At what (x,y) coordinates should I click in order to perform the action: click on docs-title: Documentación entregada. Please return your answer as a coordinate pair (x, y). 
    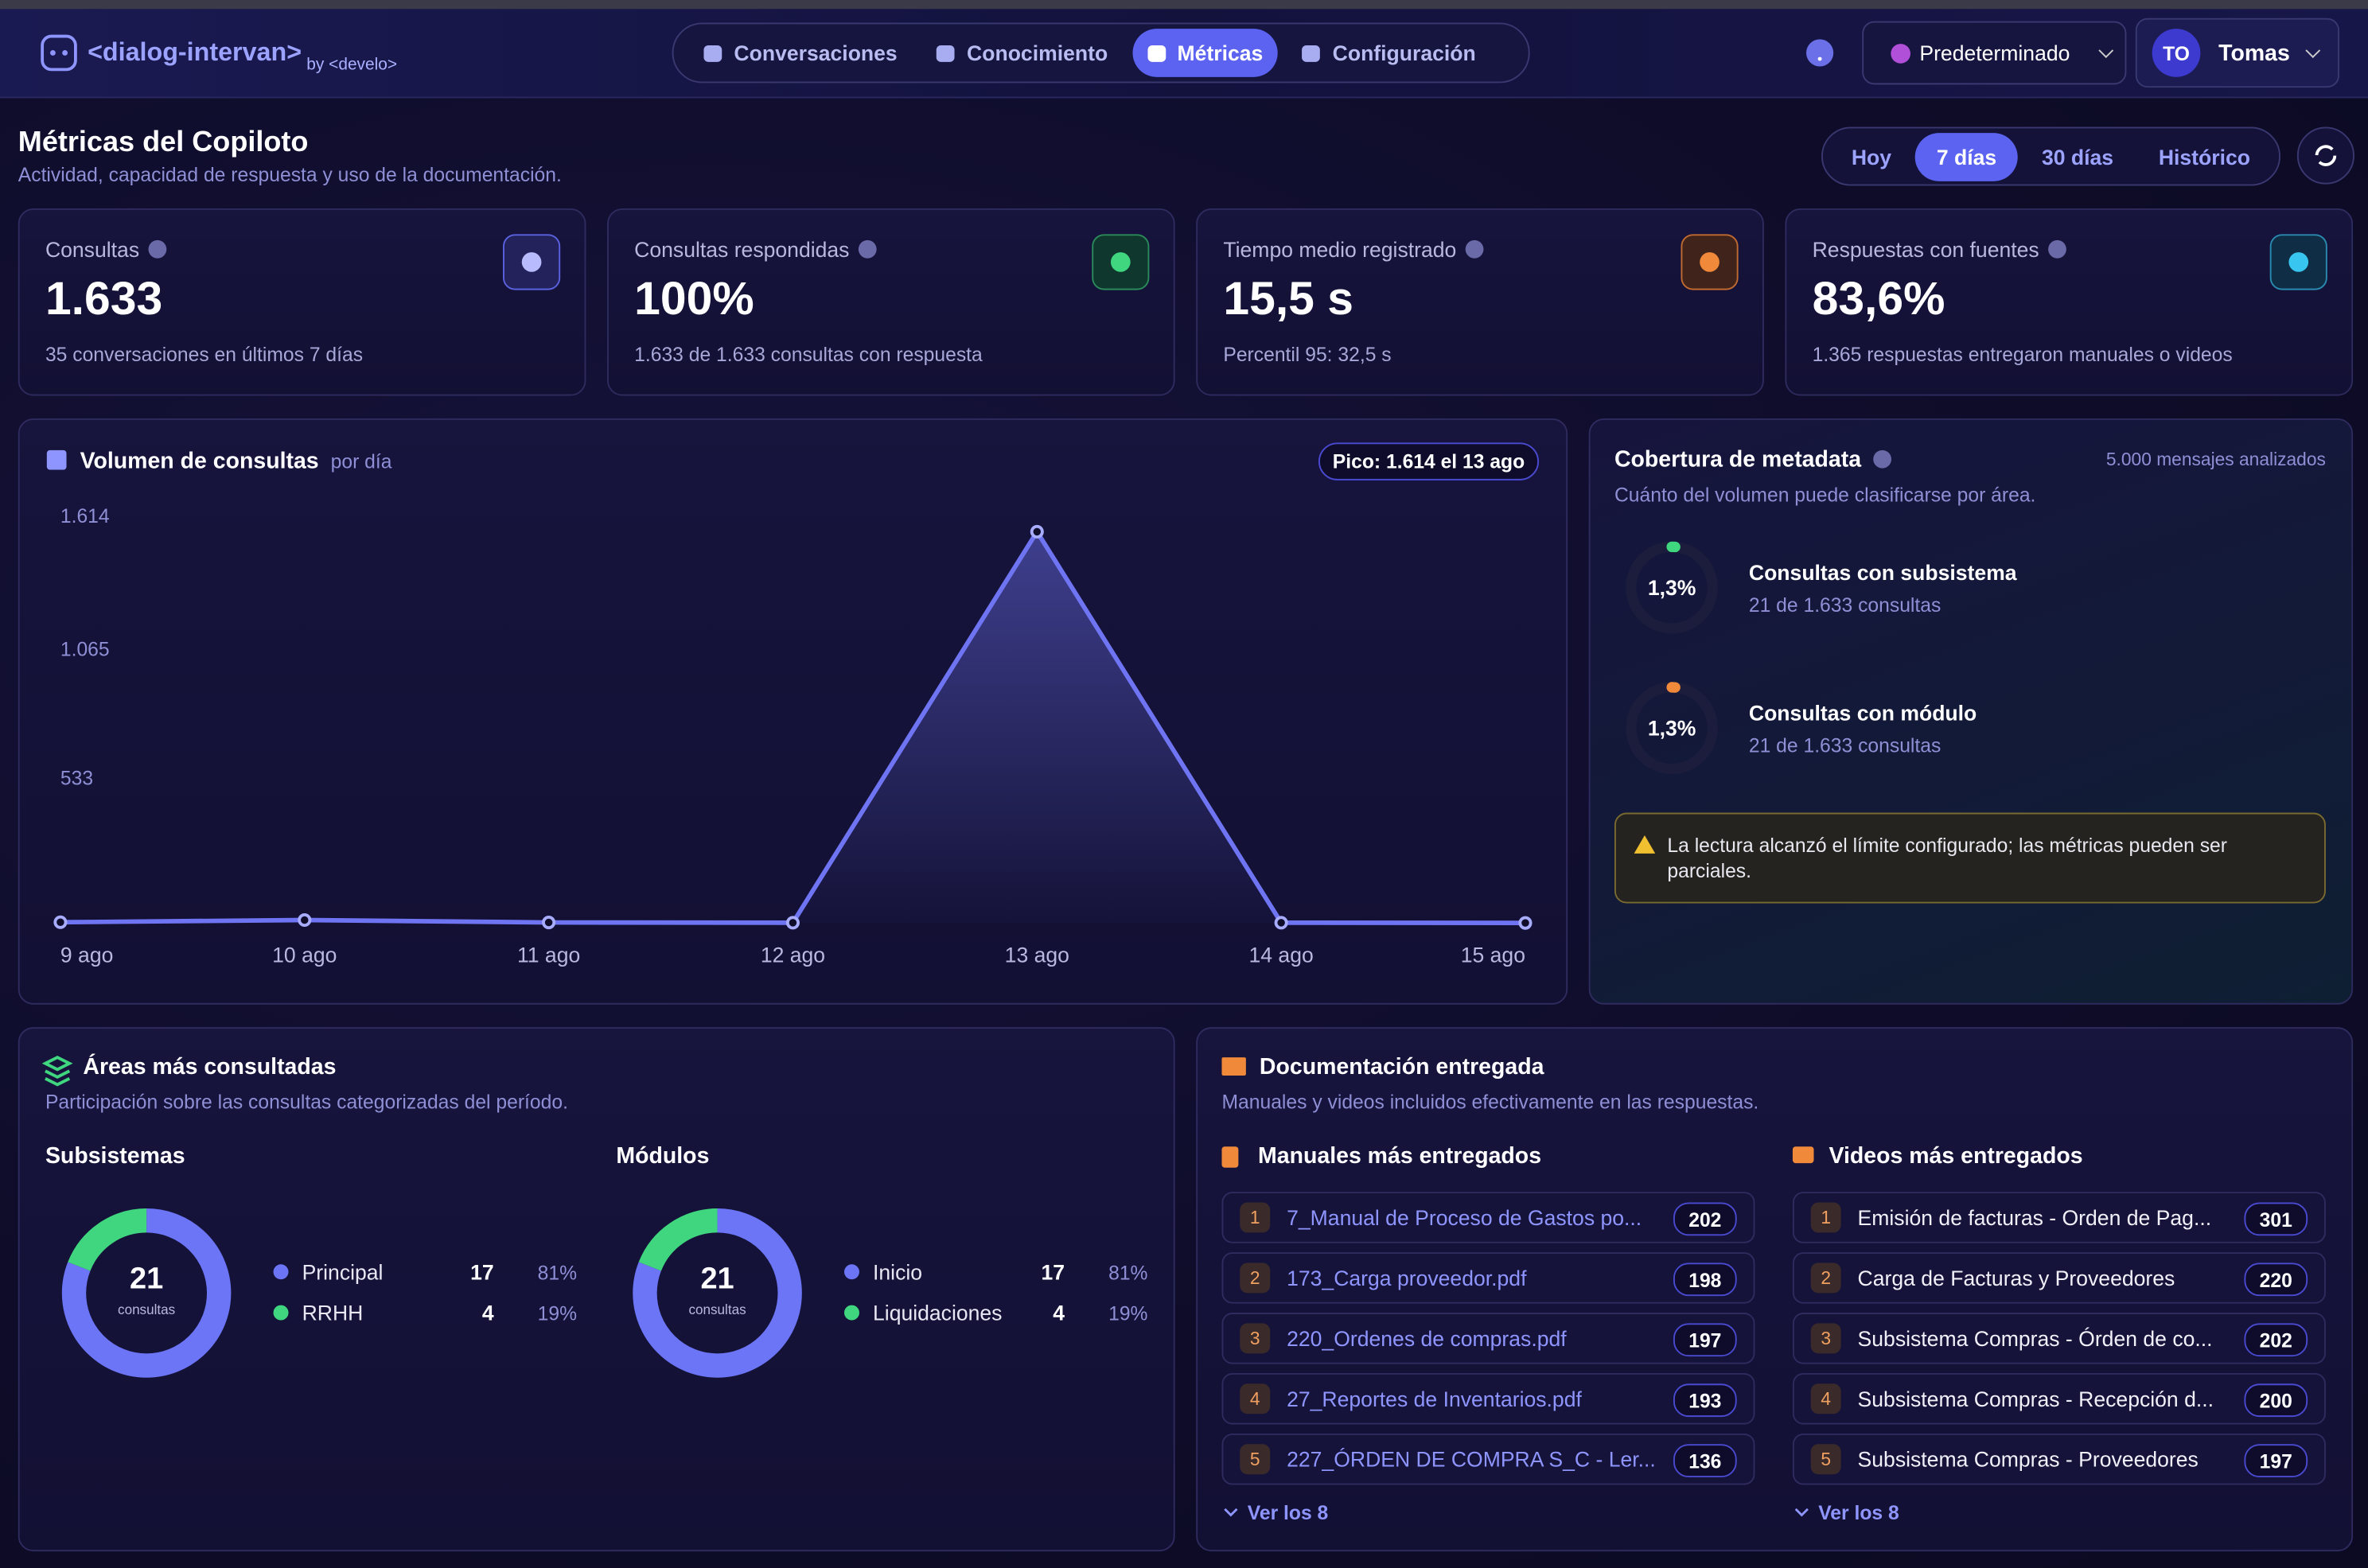
    Looking at the image, I should click on (1401, 1067).